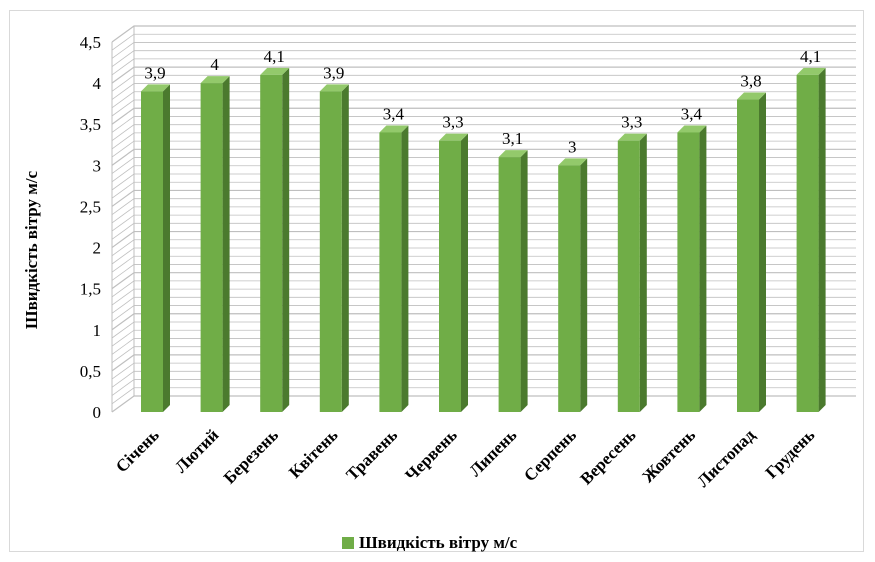 The height and width of the screenshot is (562, 875). Describe the element at coordinates (97, 330) in the screenshot. I see `y-tick-label: 1` at that location.